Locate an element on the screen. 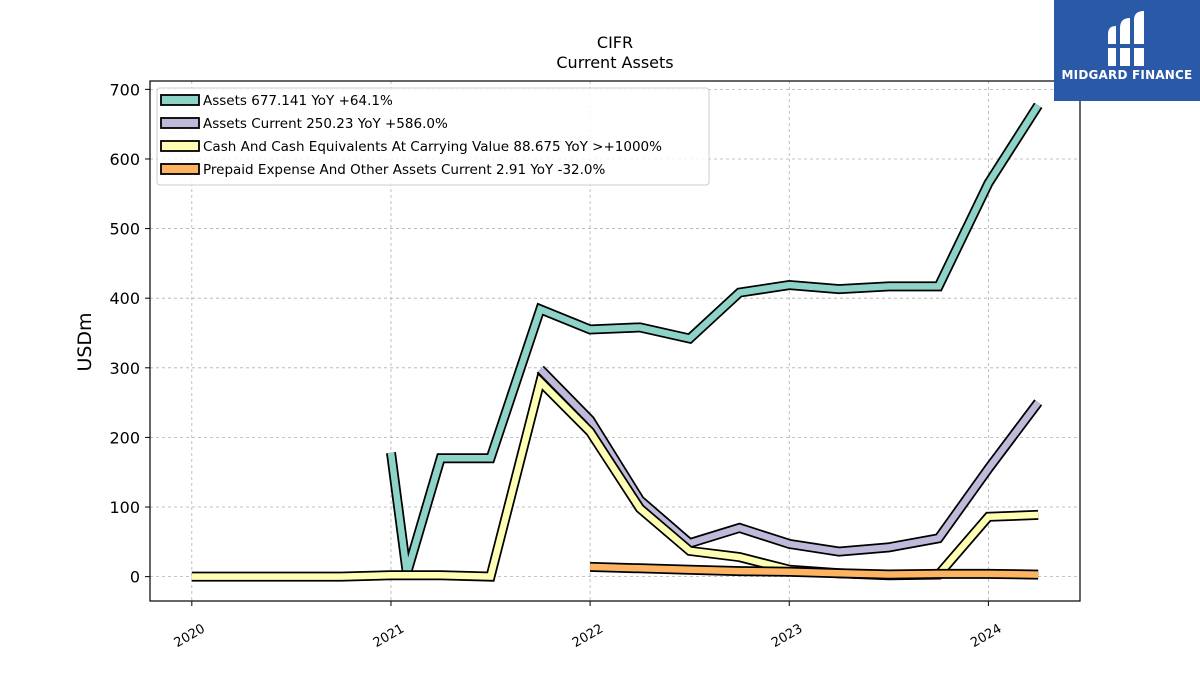 This screenshot has width=1200, height=675. y-tick-label: 400 is located at coordinates (124, 298).